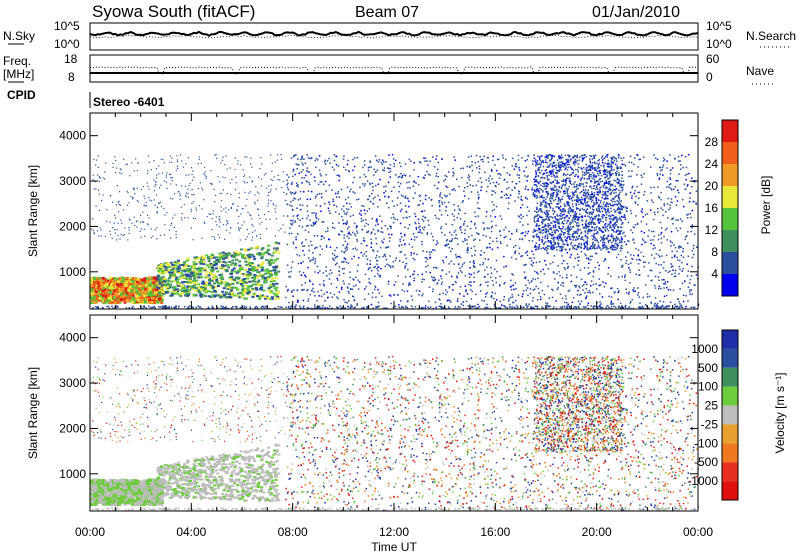  I want to click on station-title: Syowa South (fitACF), so click(173, 11).